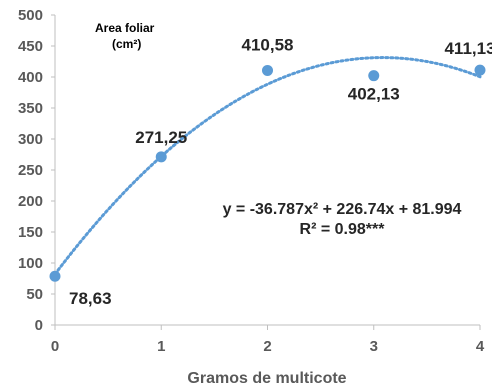 This screenshot has width=492, height=390. Describe the element at coordinates (90, 298) in the screenshot. I see `data-label: 78,63` at that location.